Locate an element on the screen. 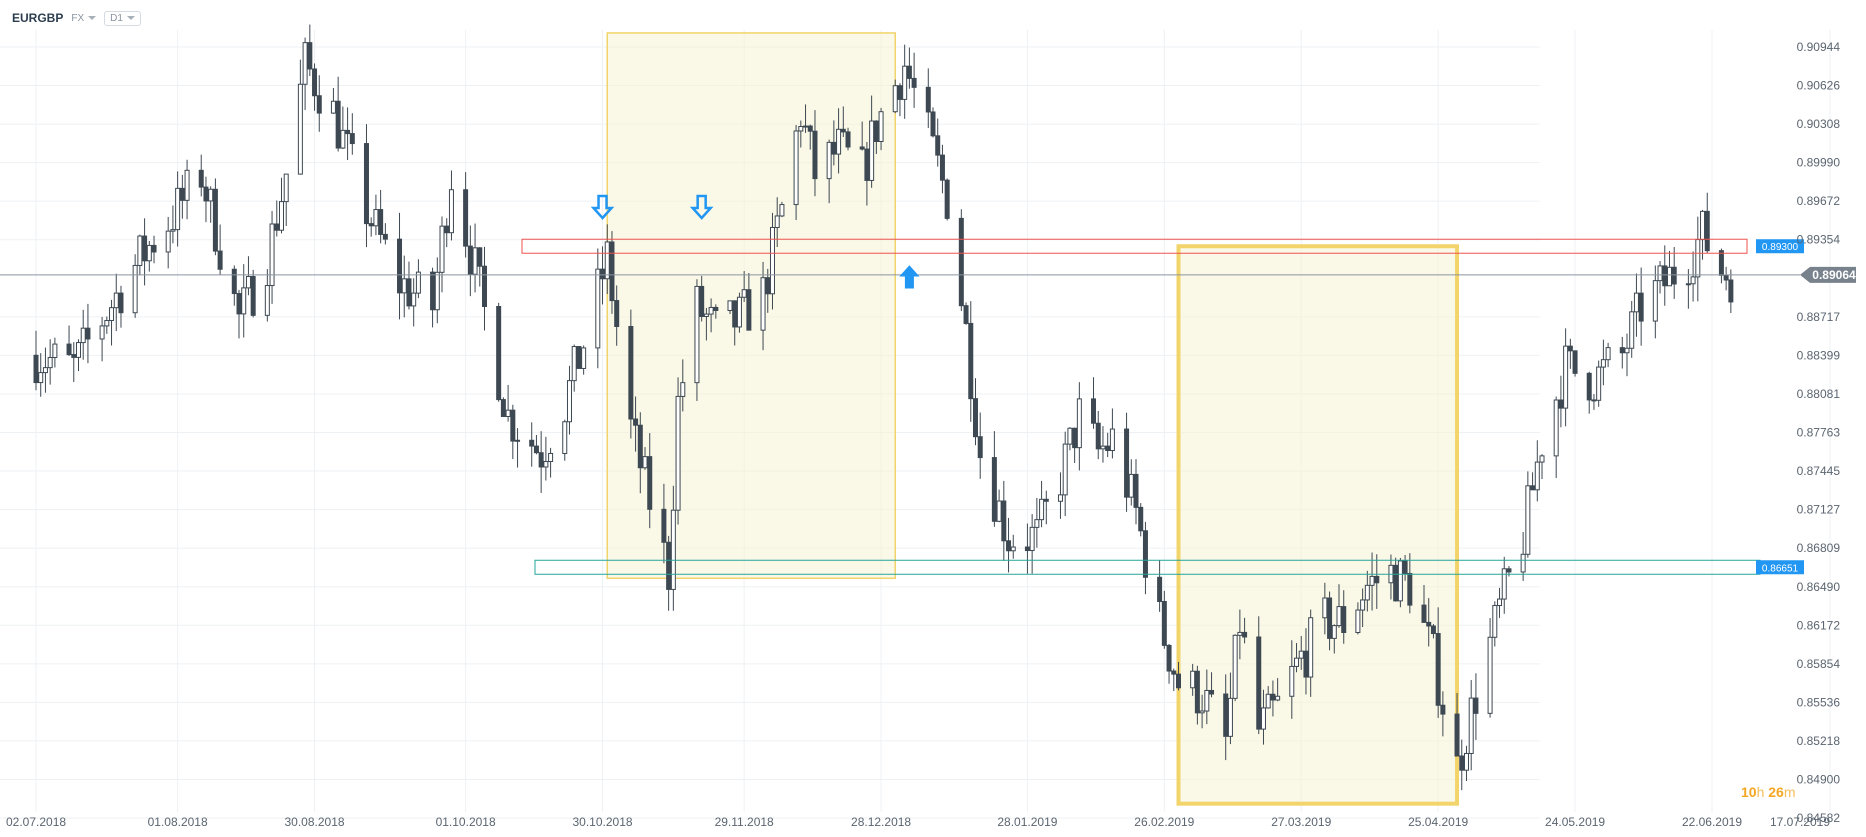  y-tick-label: 0.89354 is located at coordinates (1819, 240).